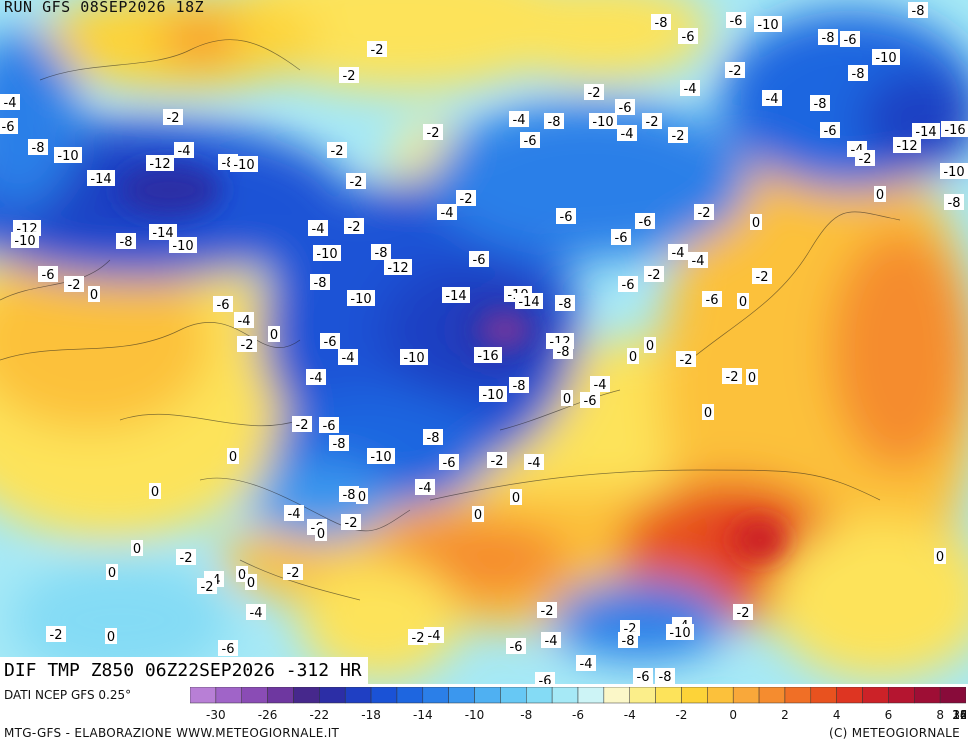 Image resolution: width=968 pixels, height=745 pixels. Describe the element at coordinates (837, 715) in the screenshot. I see `legend-tick-label: 4` at that location.